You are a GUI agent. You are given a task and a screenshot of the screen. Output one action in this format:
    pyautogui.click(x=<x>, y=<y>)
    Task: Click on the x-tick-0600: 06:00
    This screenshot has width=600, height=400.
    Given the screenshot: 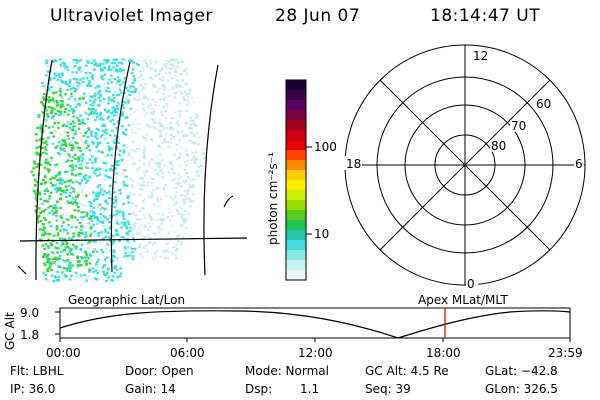 What is the action you would take?
    pyautogui.click(x=187, y=353)
    